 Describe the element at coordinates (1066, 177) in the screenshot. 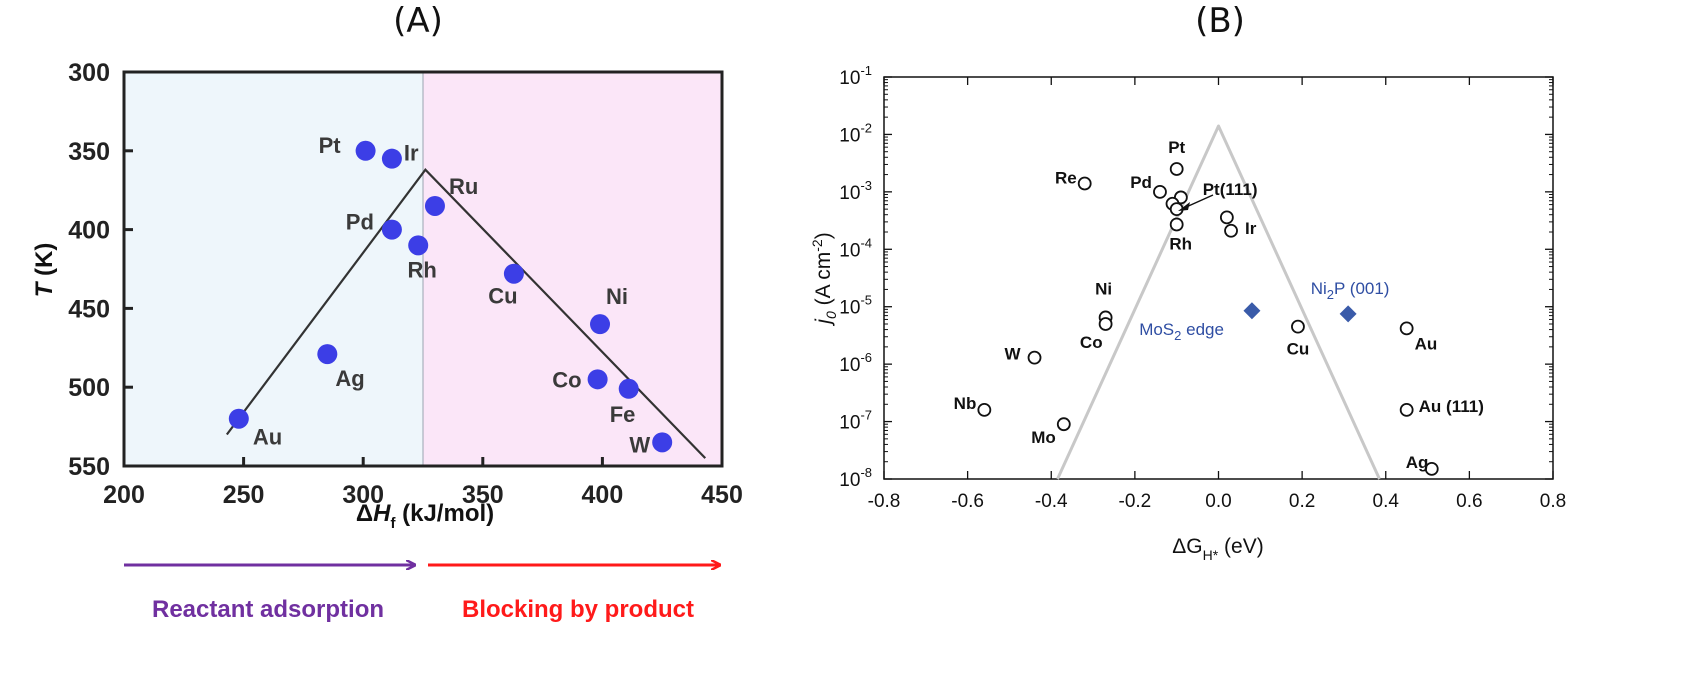

I see `point-label-re: Re` at that location.